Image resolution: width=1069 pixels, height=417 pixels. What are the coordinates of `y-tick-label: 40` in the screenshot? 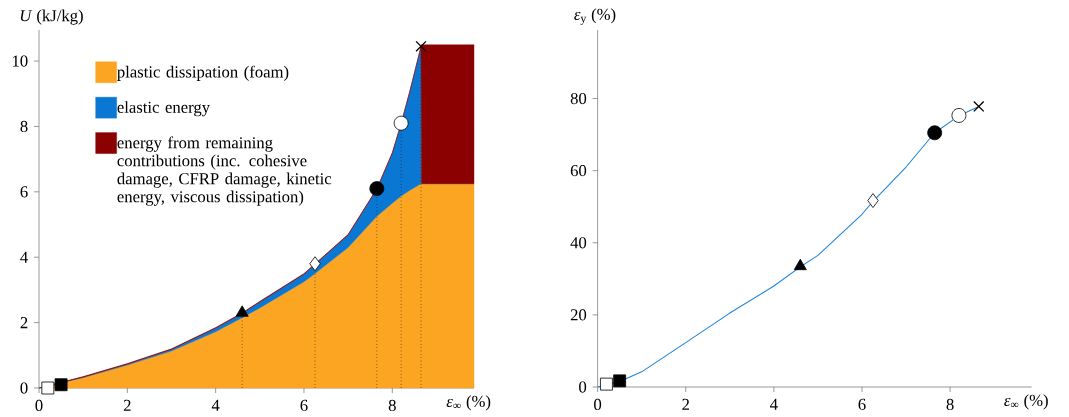 It's located at (578, 243).